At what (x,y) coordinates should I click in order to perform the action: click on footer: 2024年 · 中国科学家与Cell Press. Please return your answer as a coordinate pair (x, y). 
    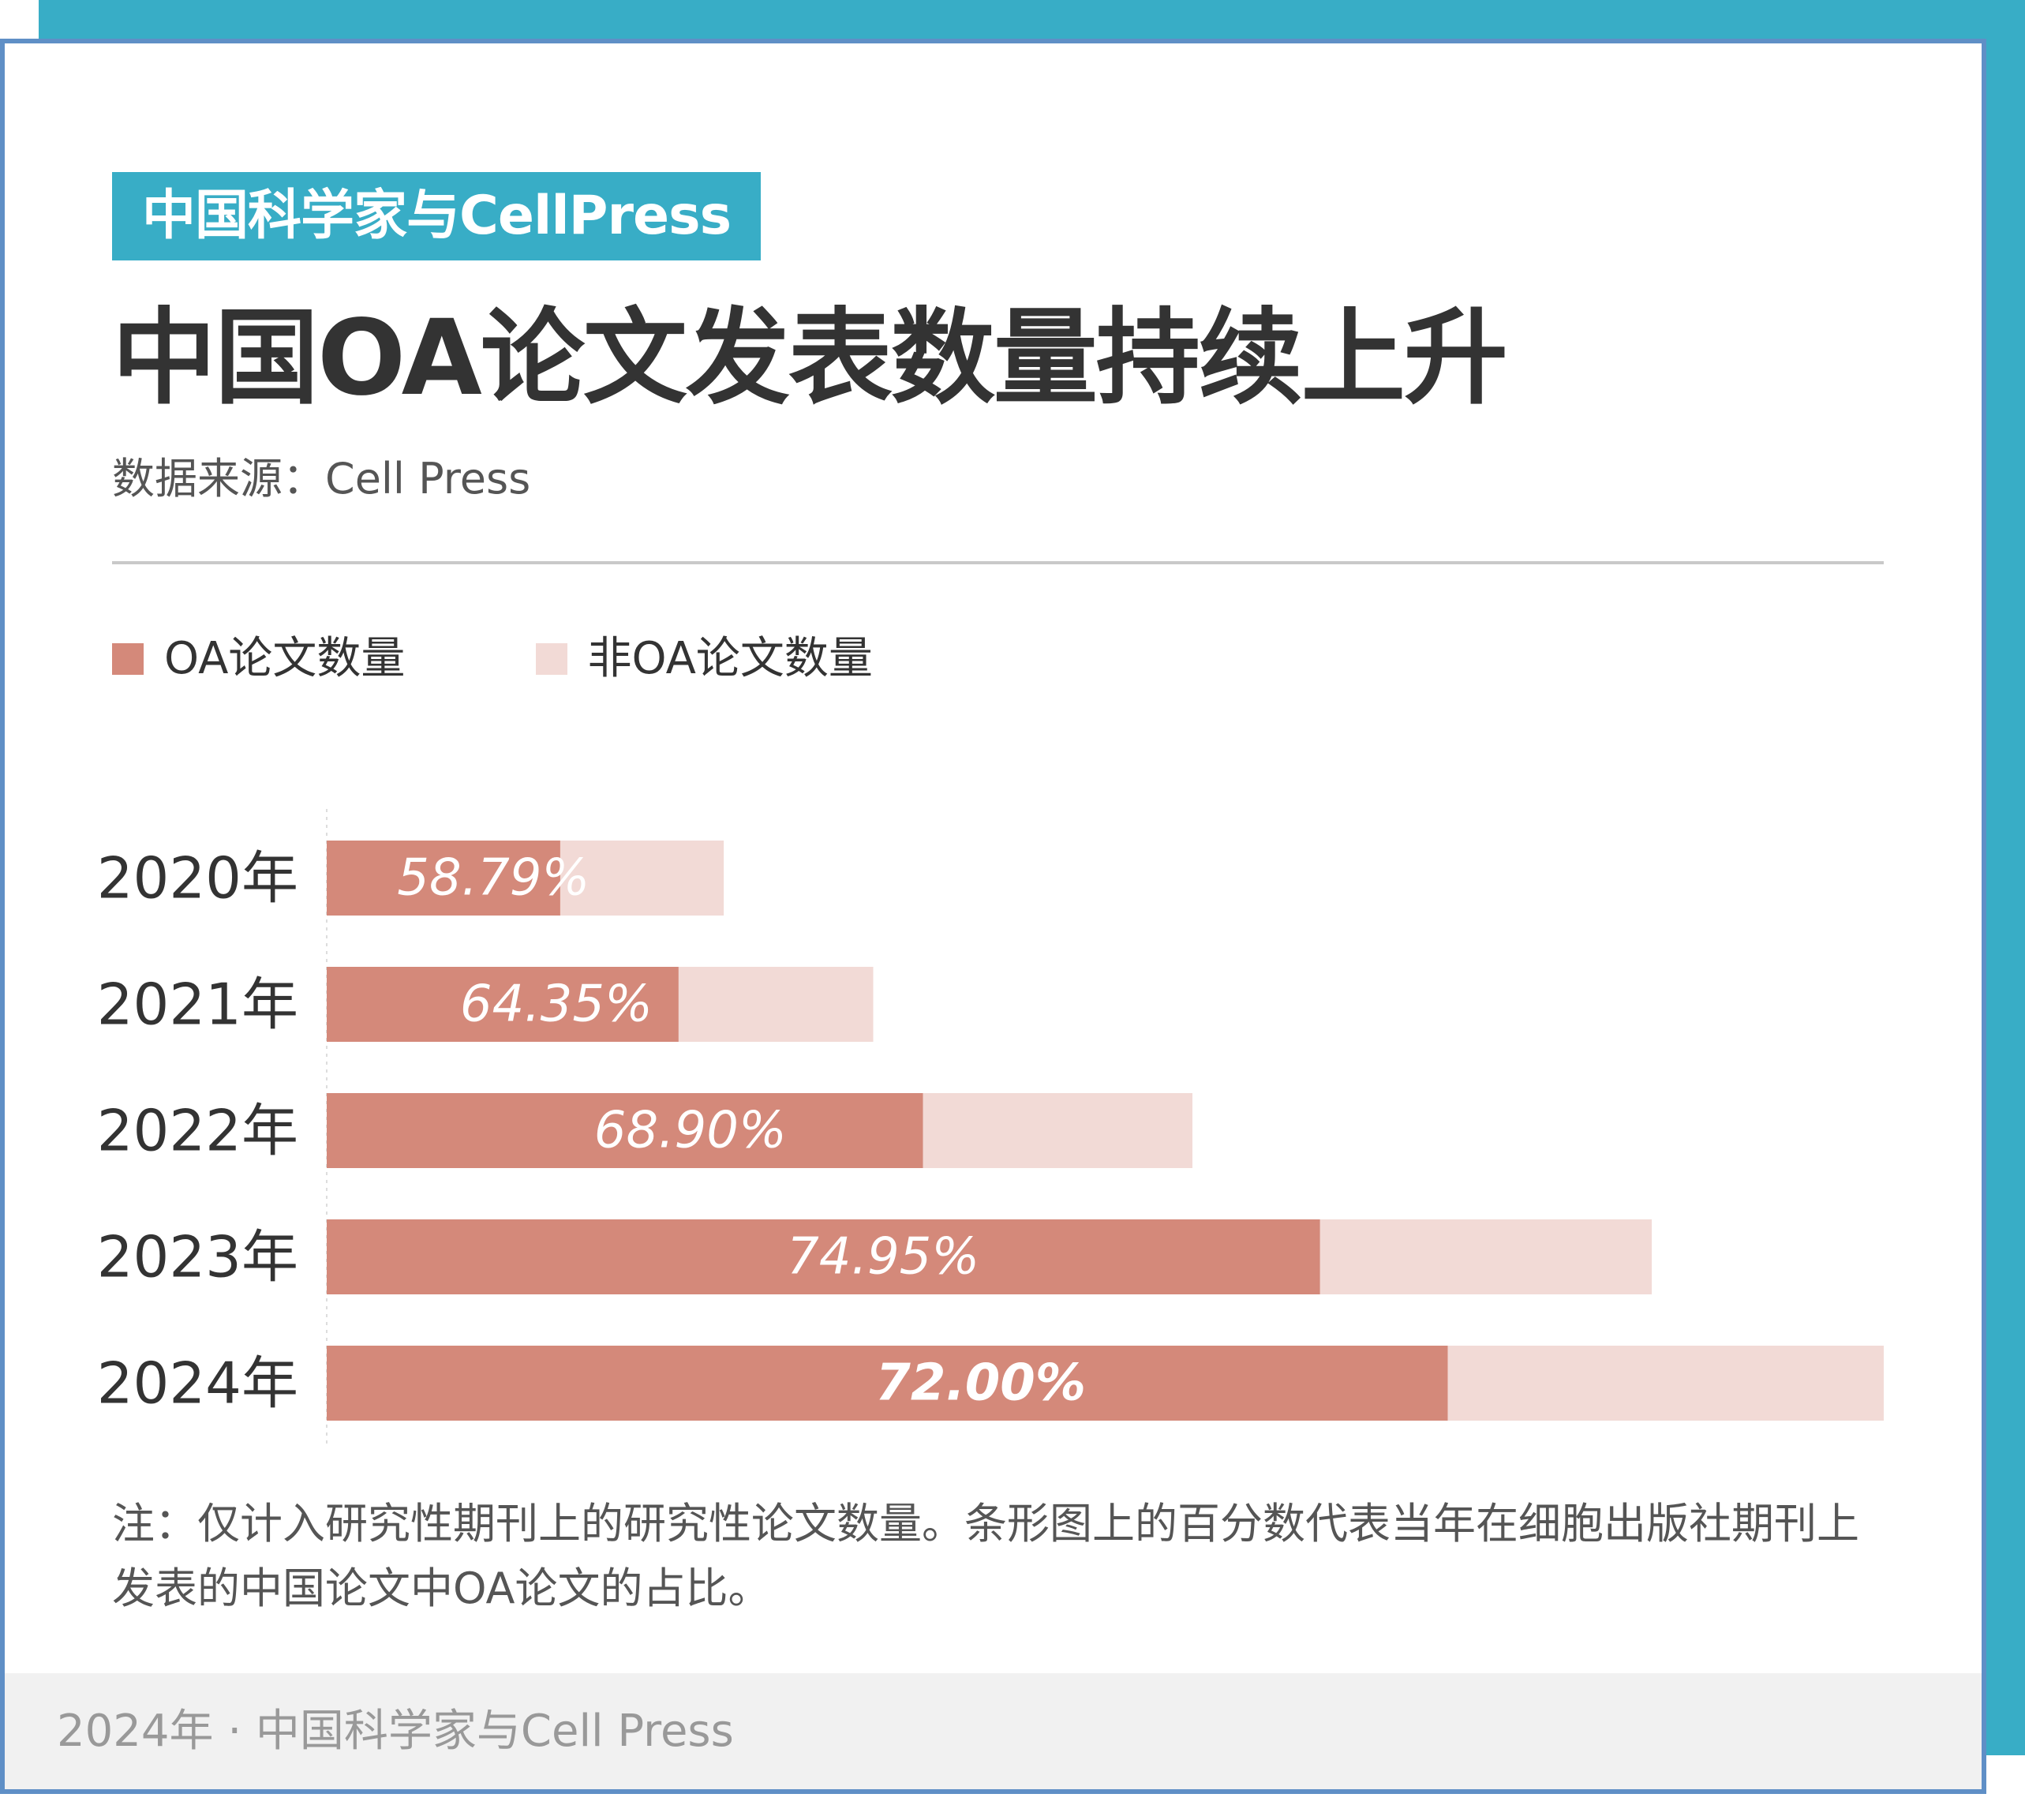
    Looking at the image, I should click on (993, 1731).